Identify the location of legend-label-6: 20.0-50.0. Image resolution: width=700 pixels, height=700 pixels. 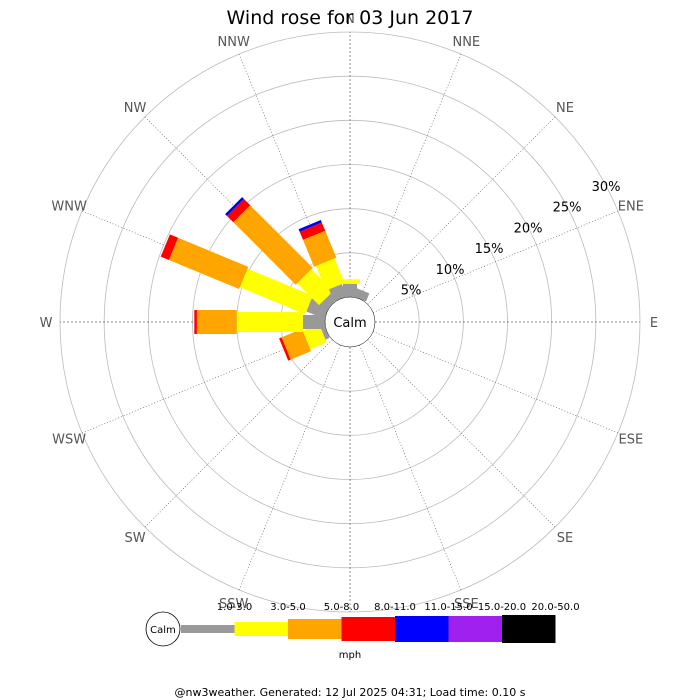
(555, 607).